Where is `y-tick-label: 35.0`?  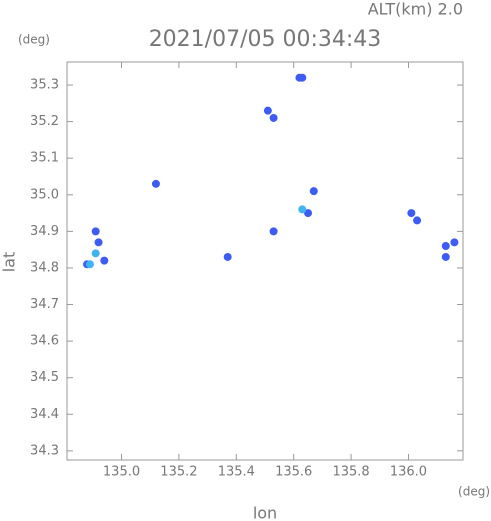 y-tick-label: 35.0 is located at coordinates (44, 194).